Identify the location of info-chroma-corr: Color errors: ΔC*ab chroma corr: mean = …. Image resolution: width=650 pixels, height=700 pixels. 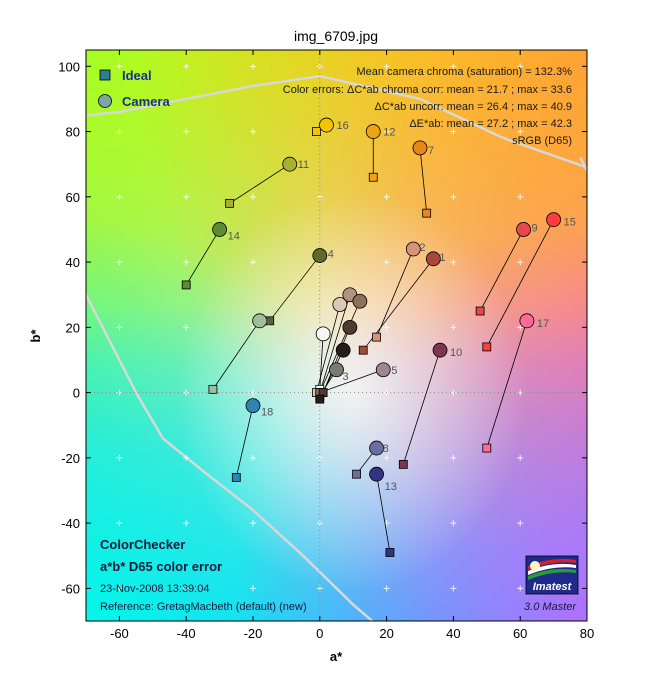
(427, 90).